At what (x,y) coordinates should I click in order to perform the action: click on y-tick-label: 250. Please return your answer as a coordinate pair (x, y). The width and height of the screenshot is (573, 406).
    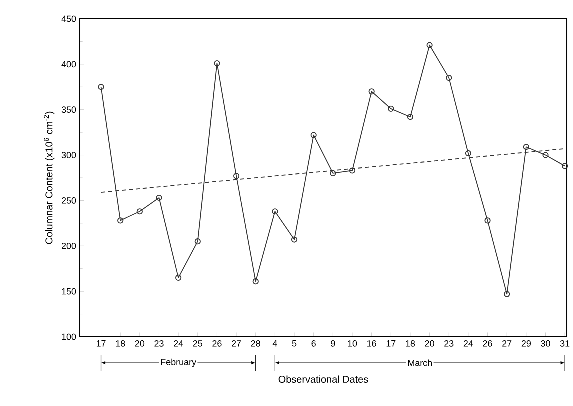
    Looking at the image, I should click on (69, 201).